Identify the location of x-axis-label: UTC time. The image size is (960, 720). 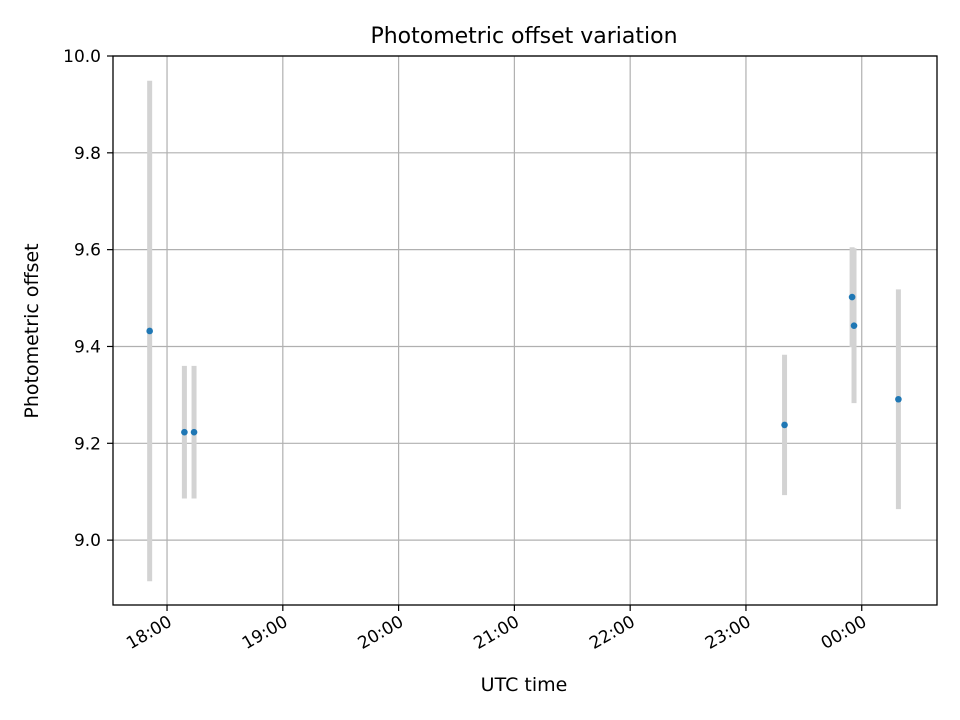
(524, 685).